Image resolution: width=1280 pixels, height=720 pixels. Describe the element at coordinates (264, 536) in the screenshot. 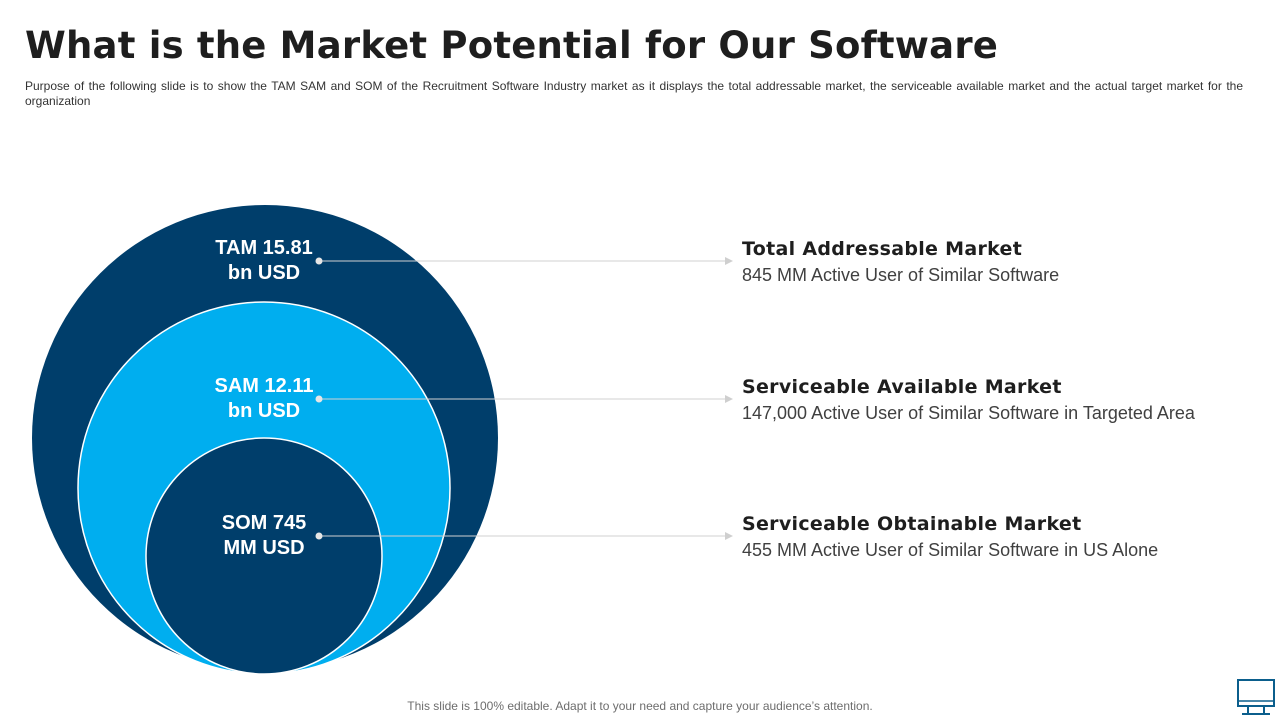

I see `som-bubble-label: SOM 745 MM USD` at that location.